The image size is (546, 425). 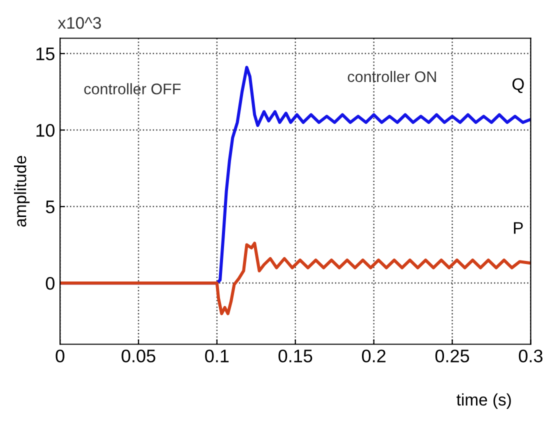 I want to click on annotation: controller ON, so click(x=392, y=76).